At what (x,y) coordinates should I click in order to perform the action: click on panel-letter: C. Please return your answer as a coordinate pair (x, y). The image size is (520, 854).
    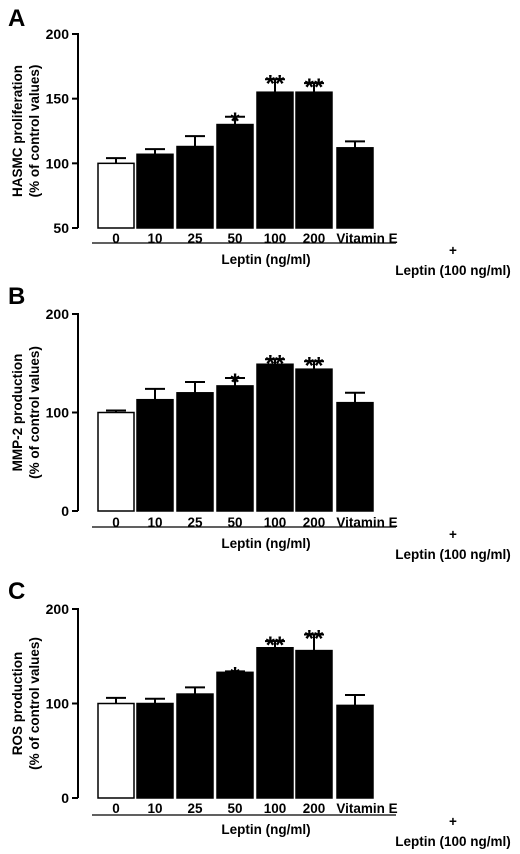
    Looking at the image, I should click on (16, 591).